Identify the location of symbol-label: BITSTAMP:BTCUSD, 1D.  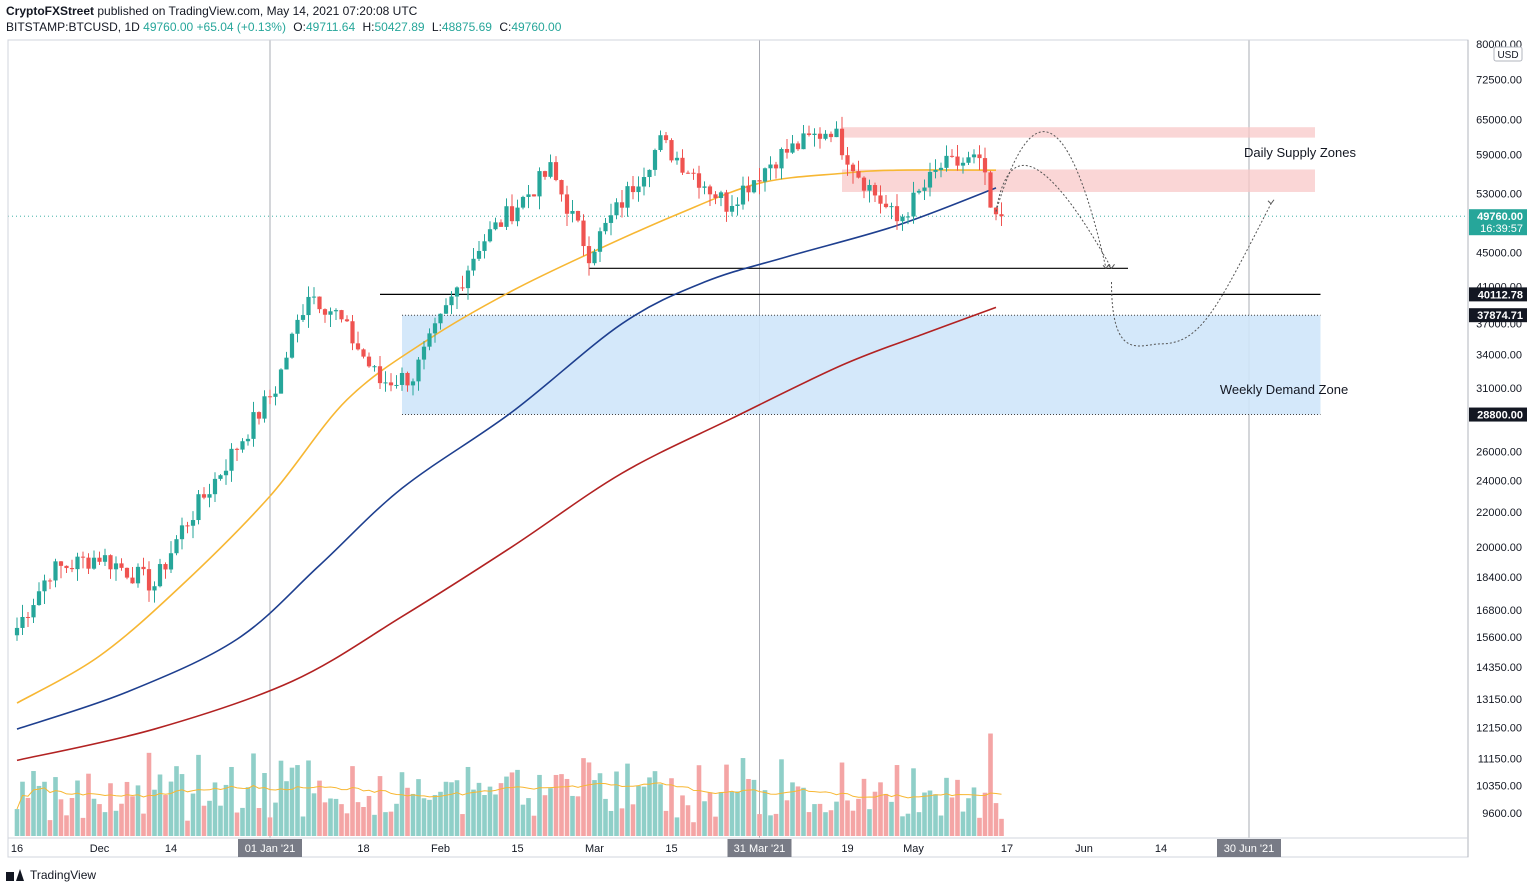
(73, 27).